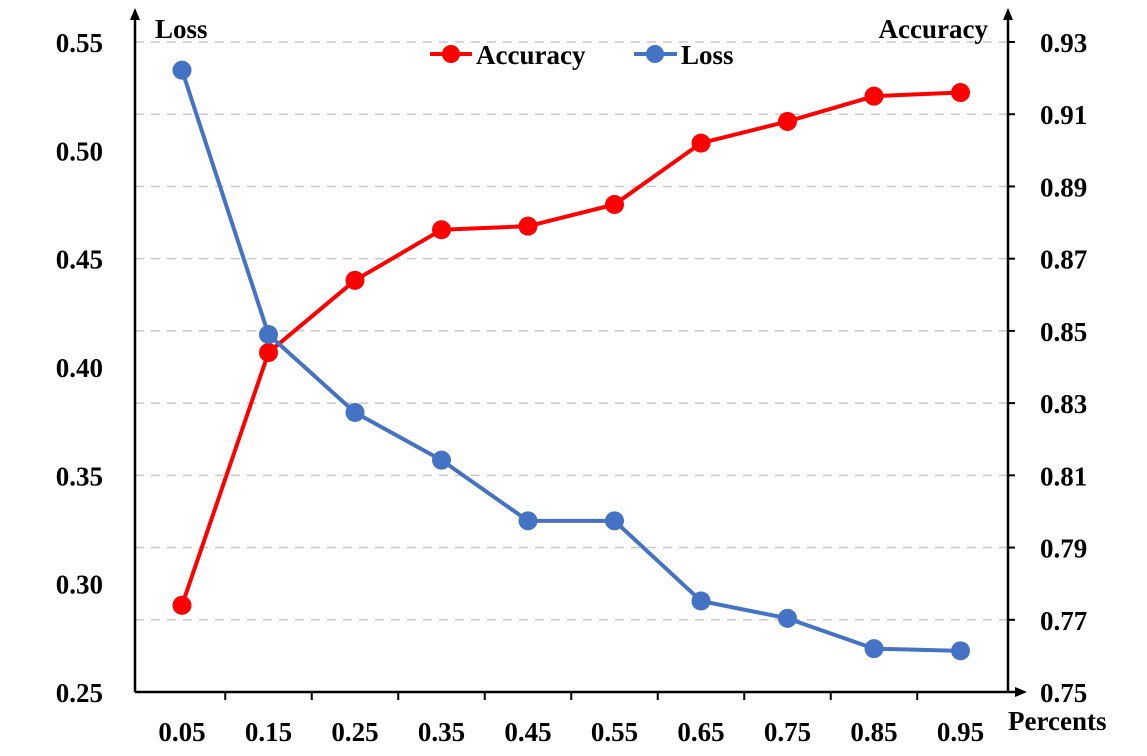  What do you see at coordinates (441, 732) in the screenshot?
I see `x-tick-label: 0.35` at bounding box center [441, 732].